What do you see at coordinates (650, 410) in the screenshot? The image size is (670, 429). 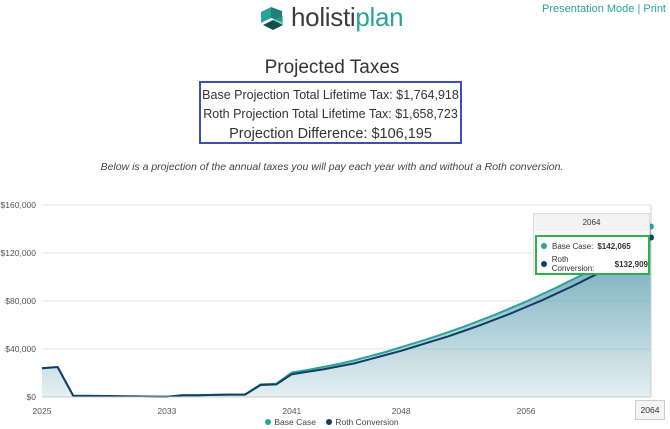 I see `x-axis-crosshair-label: 2064` at bounding box center [650, 410].